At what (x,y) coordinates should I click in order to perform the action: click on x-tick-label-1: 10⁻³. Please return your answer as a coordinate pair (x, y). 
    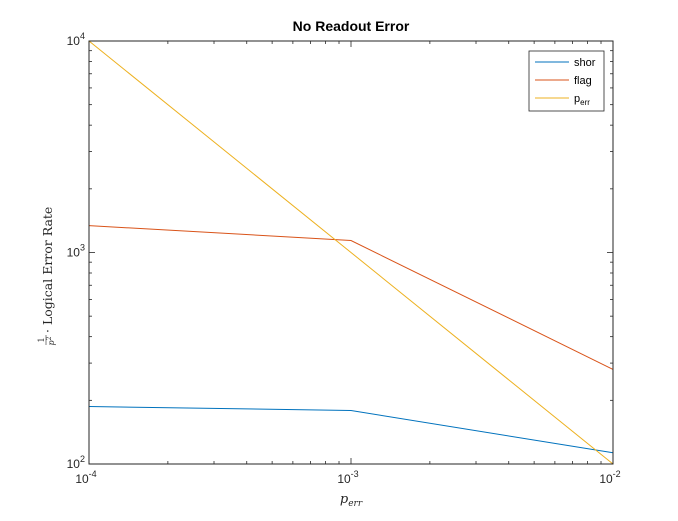
    Looking at the image, I should click on (347, 477).